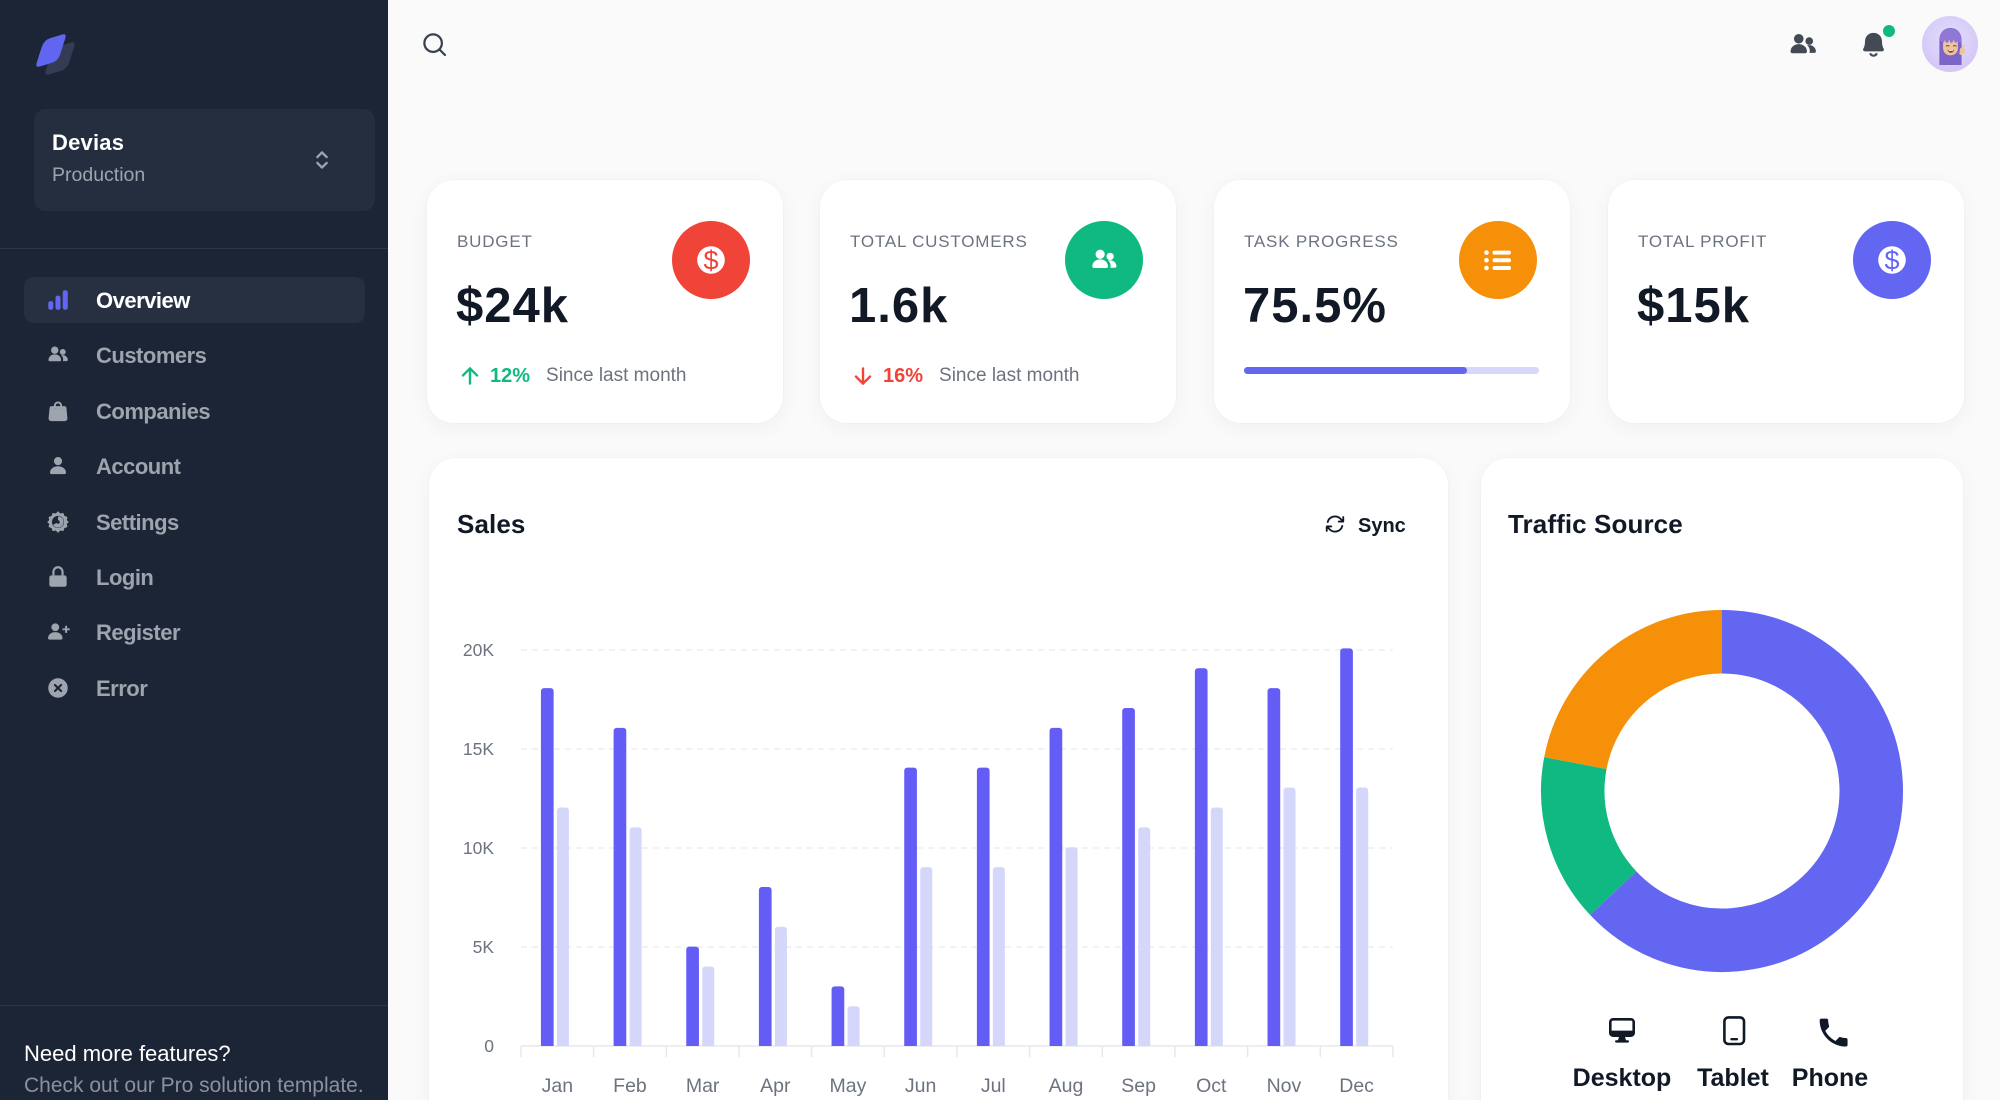 The height and width of the screenshot is (1100, 2000). What do you see at coordinates (557, 1086) in the screenshot?
I see `svg-text: Jan` at bounding box center [557, 1086].